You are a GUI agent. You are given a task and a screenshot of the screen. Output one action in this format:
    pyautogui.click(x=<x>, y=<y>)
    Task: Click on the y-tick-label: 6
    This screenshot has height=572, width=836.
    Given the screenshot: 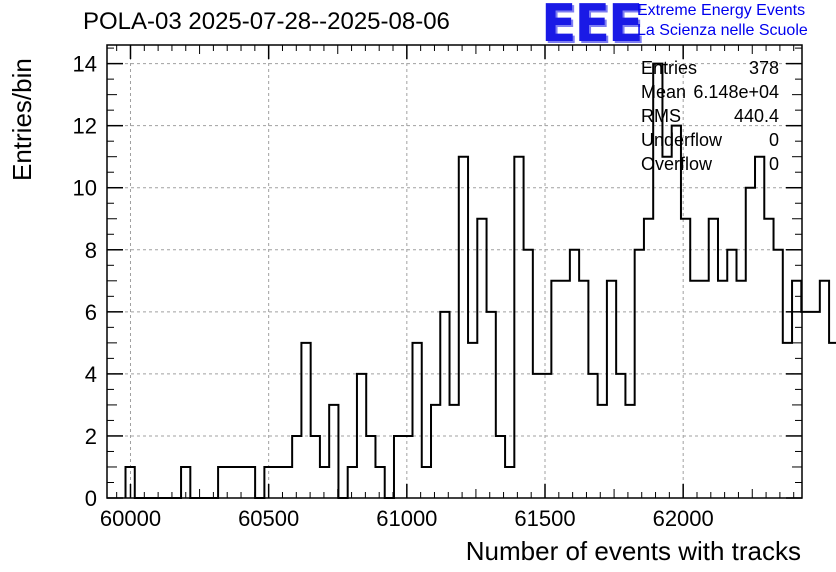 What is the action you would take?
    pyautogui.click(x=91, y=312)
    